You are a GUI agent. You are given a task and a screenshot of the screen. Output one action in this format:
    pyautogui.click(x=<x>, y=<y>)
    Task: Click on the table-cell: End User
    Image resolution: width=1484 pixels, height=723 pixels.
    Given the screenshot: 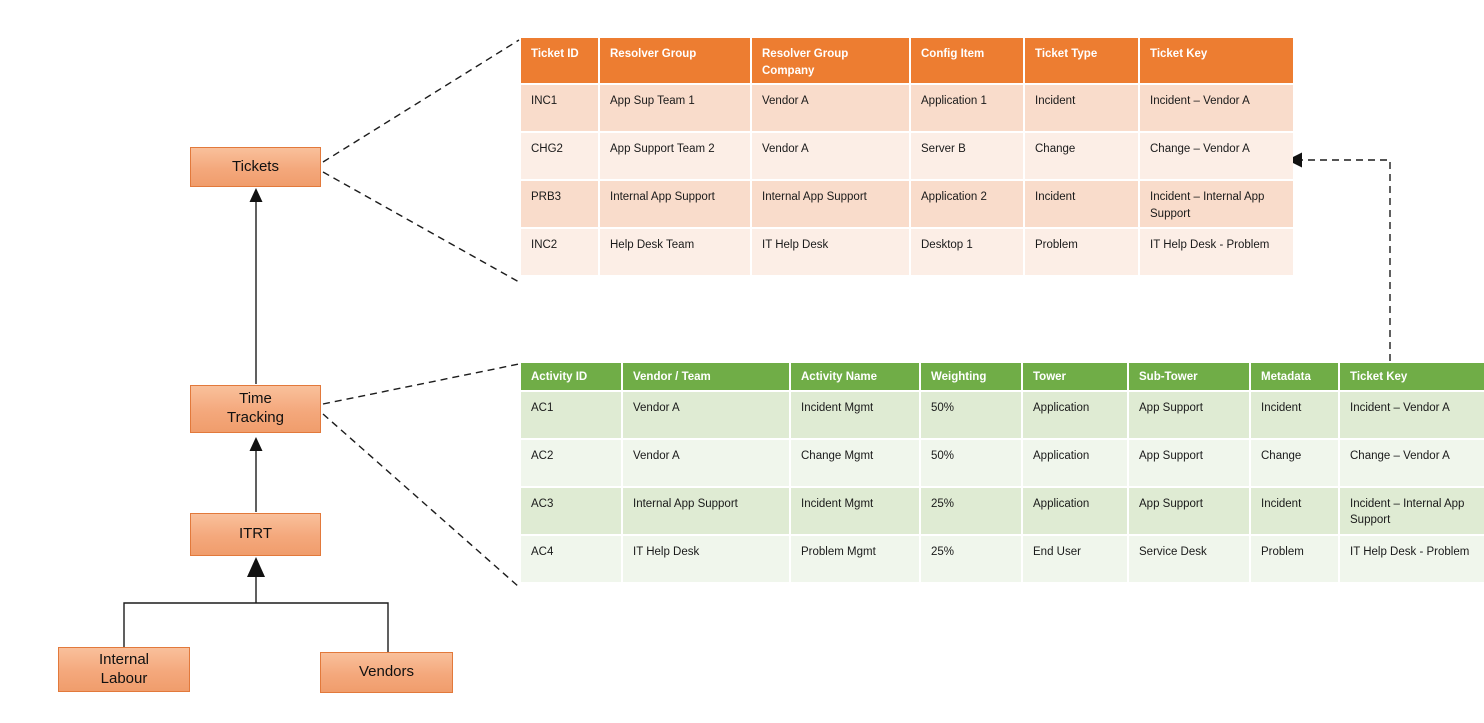 What is the action you would take?
    pyautogui.click(x=1075, y=558)
    